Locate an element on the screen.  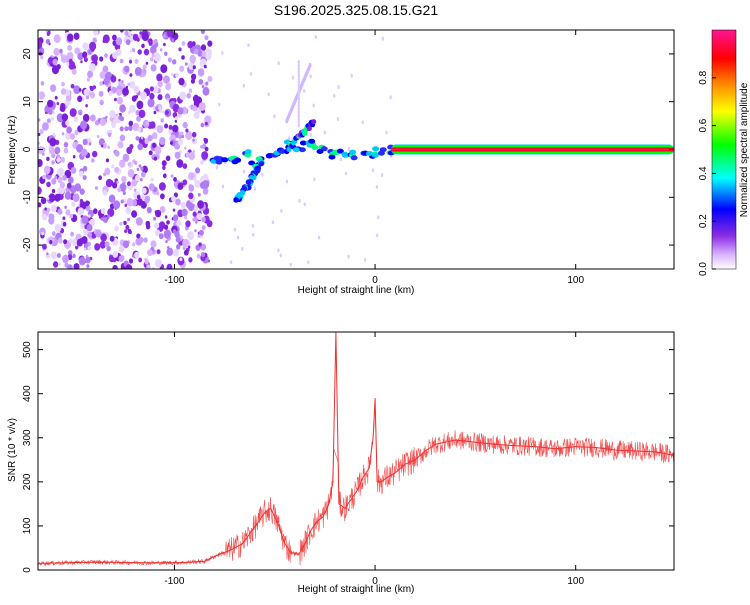
spectrogram-x-axis-label: Height of straight line (km) is located at coordinates (356, 290).